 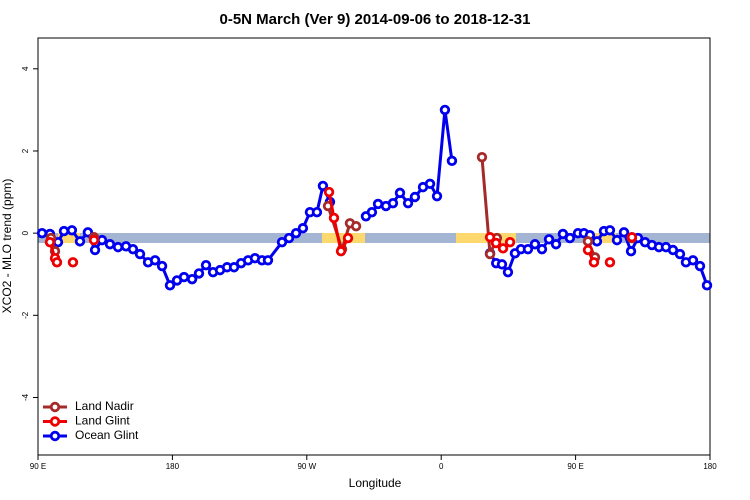 I want to click on y-axis-label: XCO2 - MLO trend (ppm), so click(x=7, y=246).